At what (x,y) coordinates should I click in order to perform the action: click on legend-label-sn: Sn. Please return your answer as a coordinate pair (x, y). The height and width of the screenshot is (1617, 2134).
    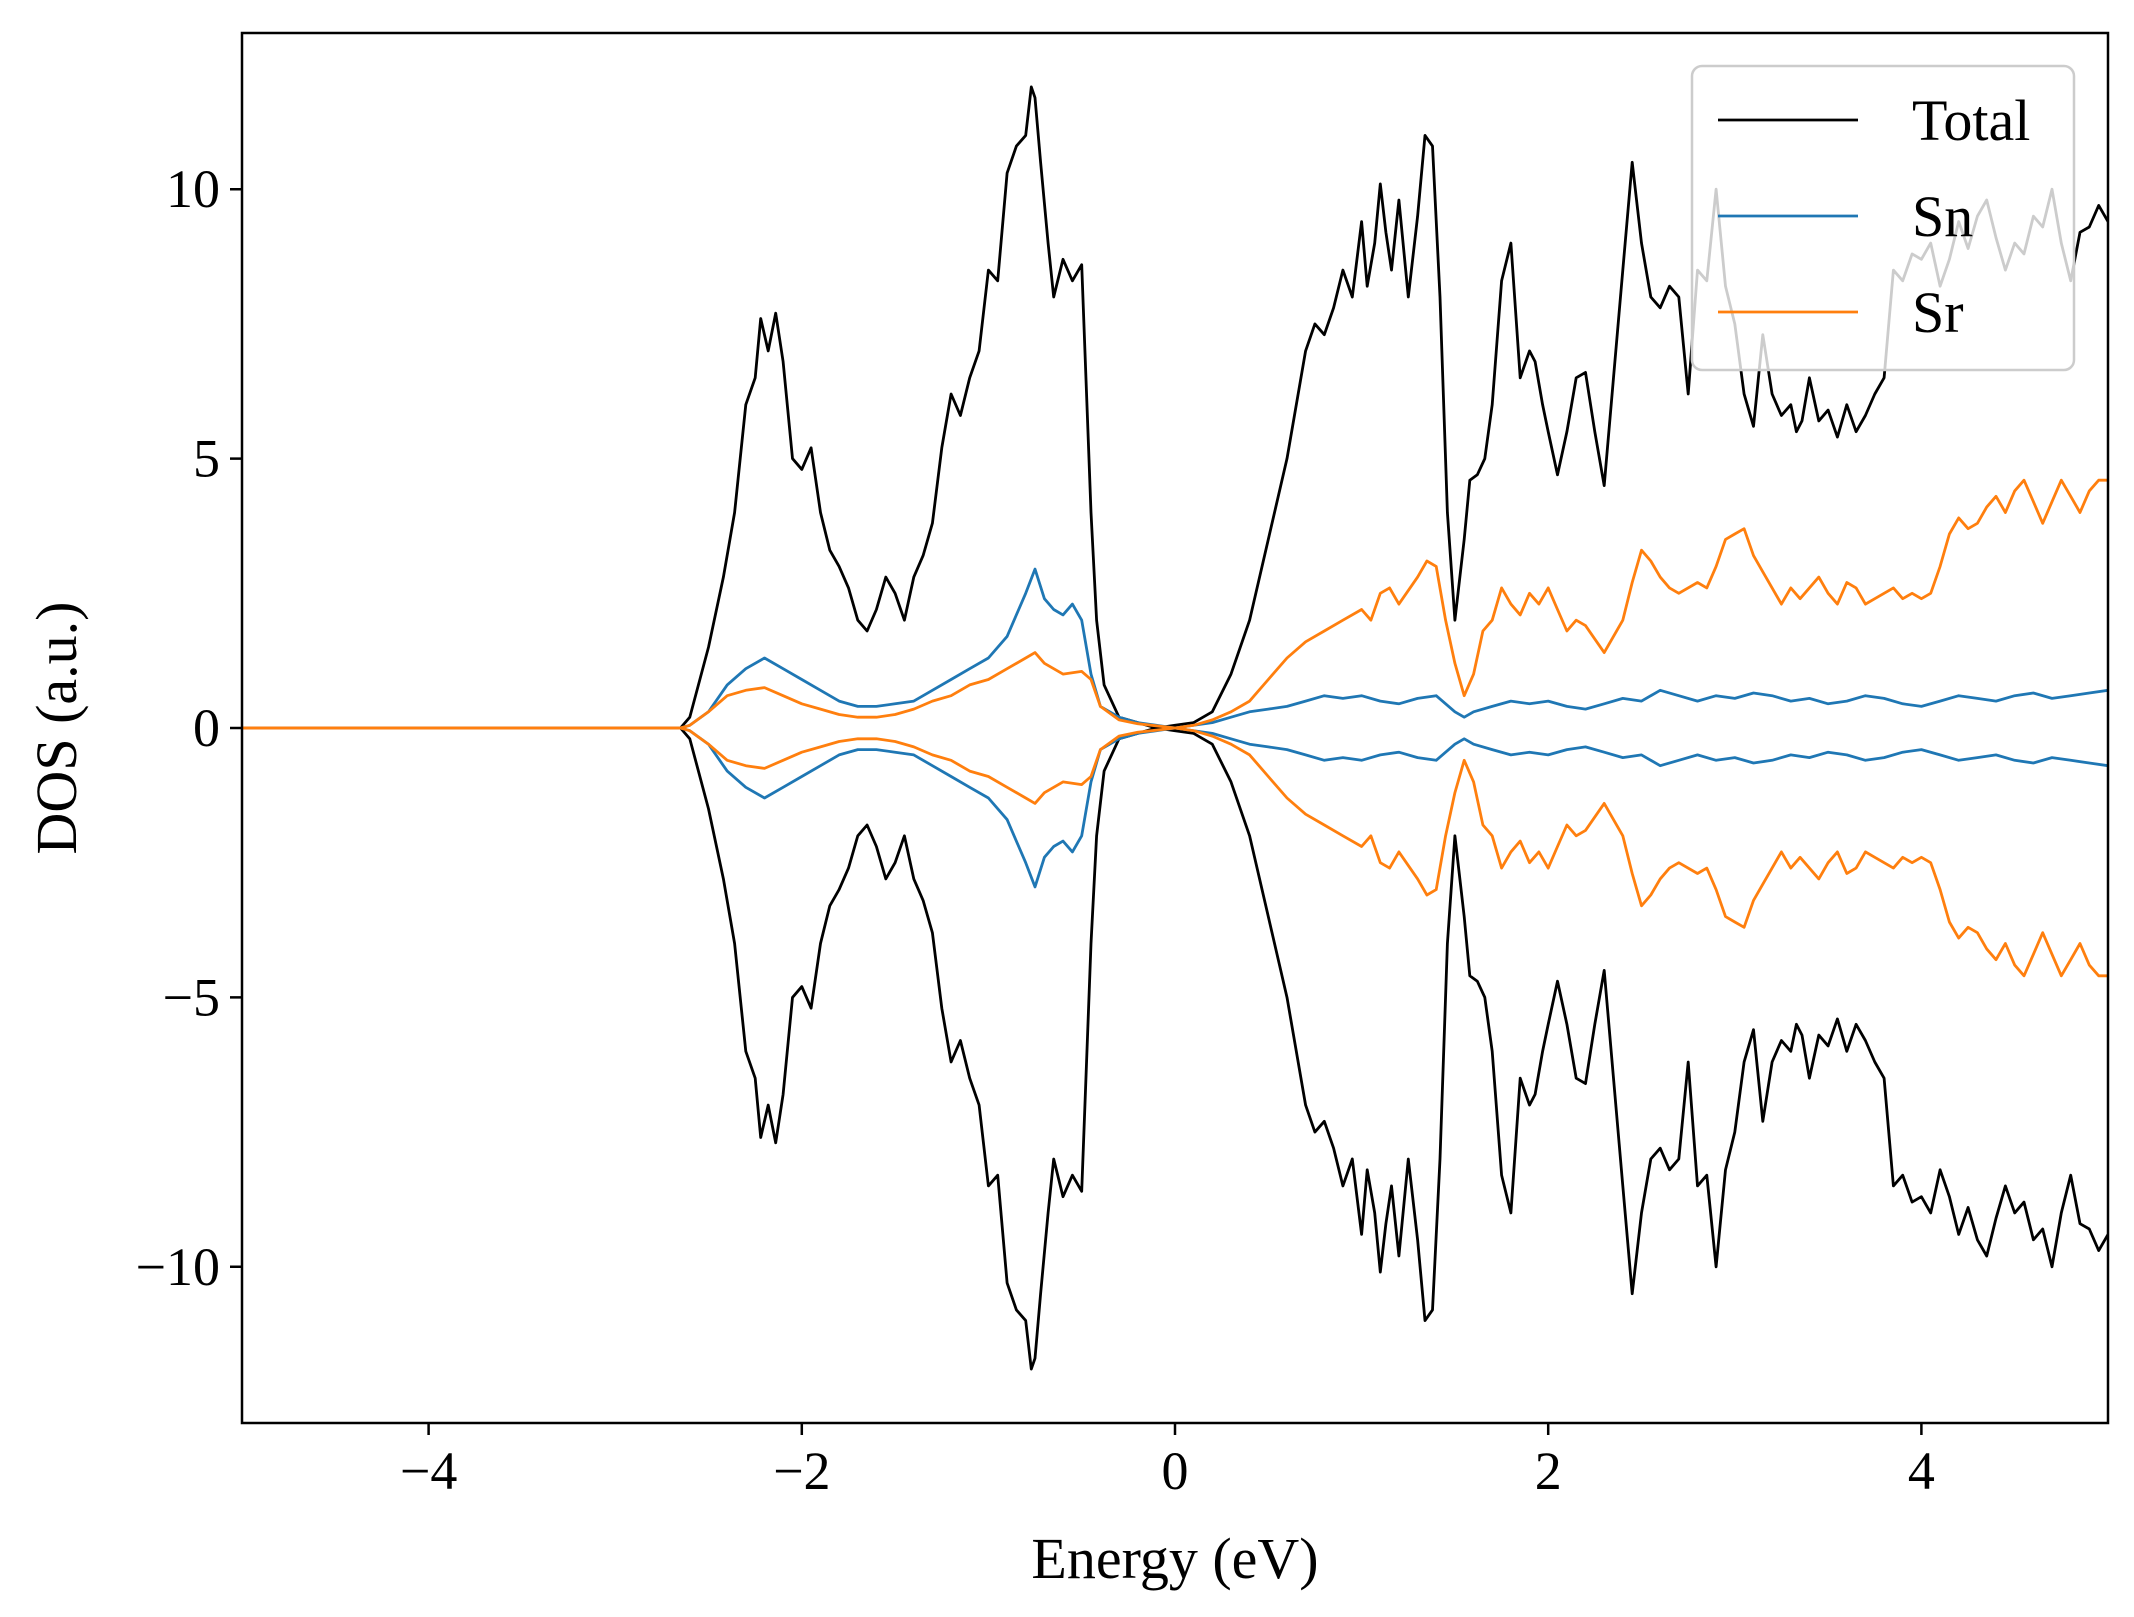
    Looking at the image, I should click on (1942, 216).